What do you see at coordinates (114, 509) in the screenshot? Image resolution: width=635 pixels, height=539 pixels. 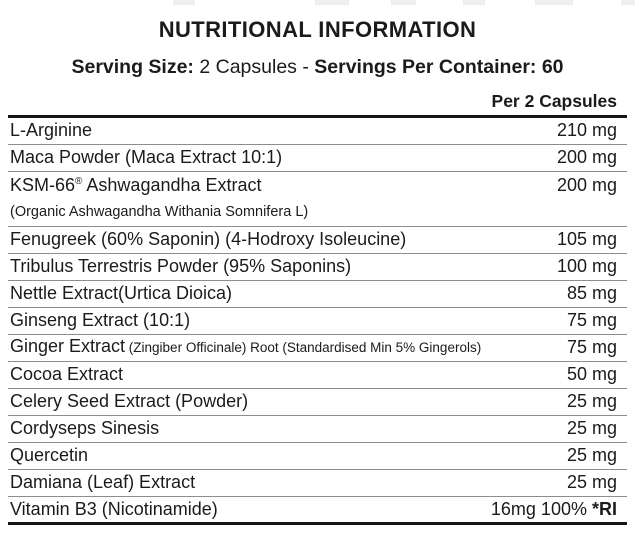 I see `ingredient-name: Vitamin B3 (Nicotinamide)` at bounding box center [114, 509].